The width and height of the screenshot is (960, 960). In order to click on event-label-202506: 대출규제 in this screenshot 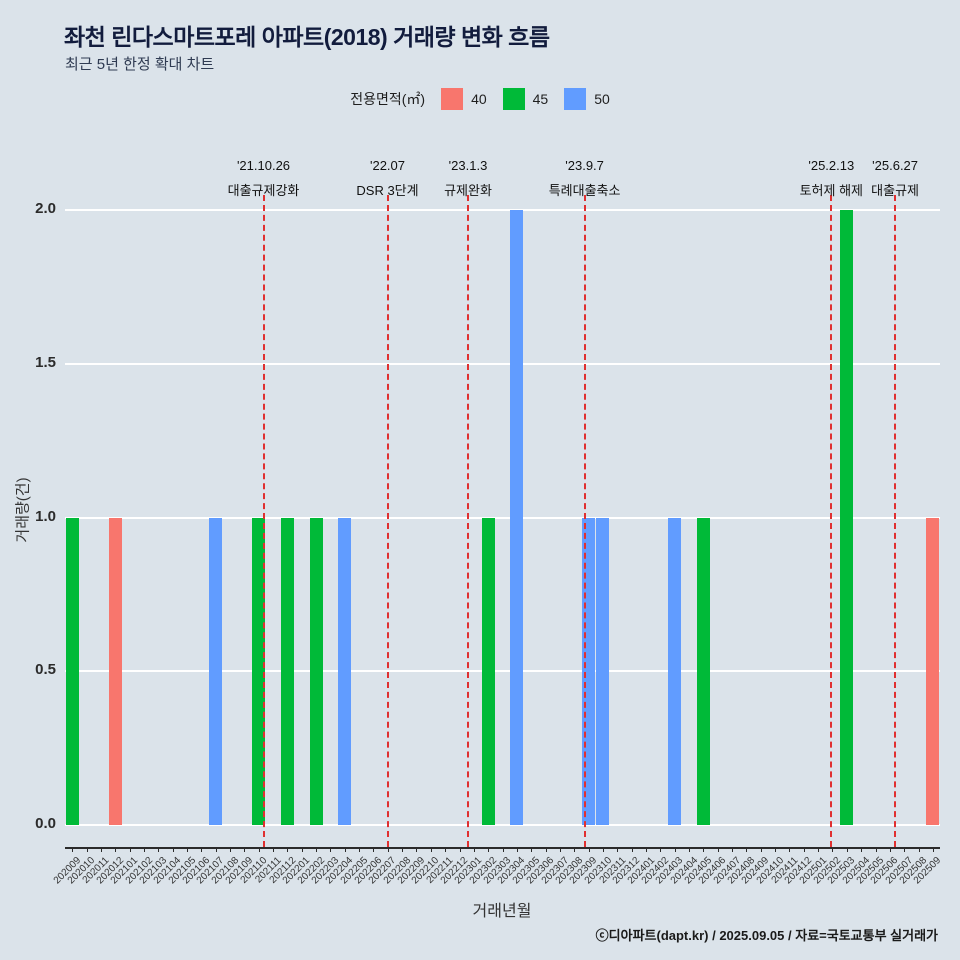, I will do `click(895, 190)`.